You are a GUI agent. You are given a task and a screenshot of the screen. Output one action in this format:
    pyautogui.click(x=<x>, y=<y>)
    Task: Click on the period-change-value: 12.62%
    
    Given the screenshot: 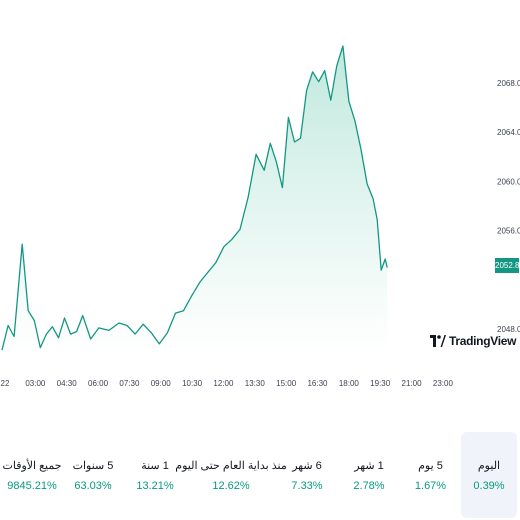 What is the action you would take?
    pyautogui.click(x=231, y=485)
    